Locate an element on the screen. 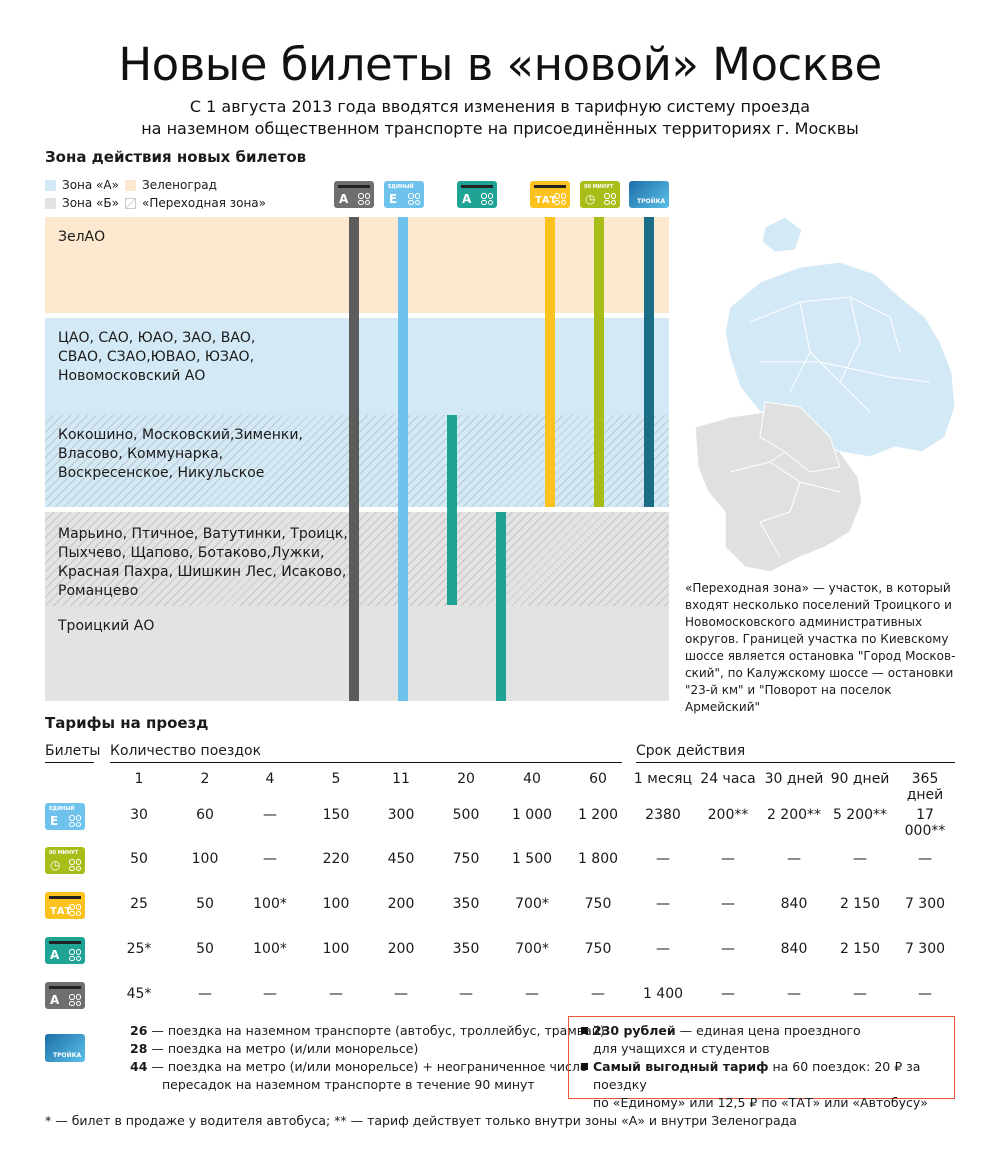 The image size is (1000, 1170). tariff-cell: 220 is located at coordinates (336, 859).